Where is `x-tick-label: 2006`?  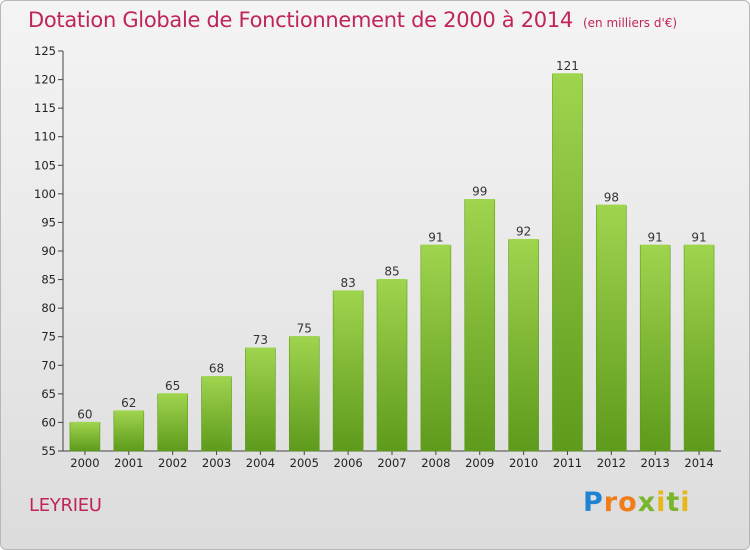 x-tick-label: 2006 is located at coordinates (347, 463).